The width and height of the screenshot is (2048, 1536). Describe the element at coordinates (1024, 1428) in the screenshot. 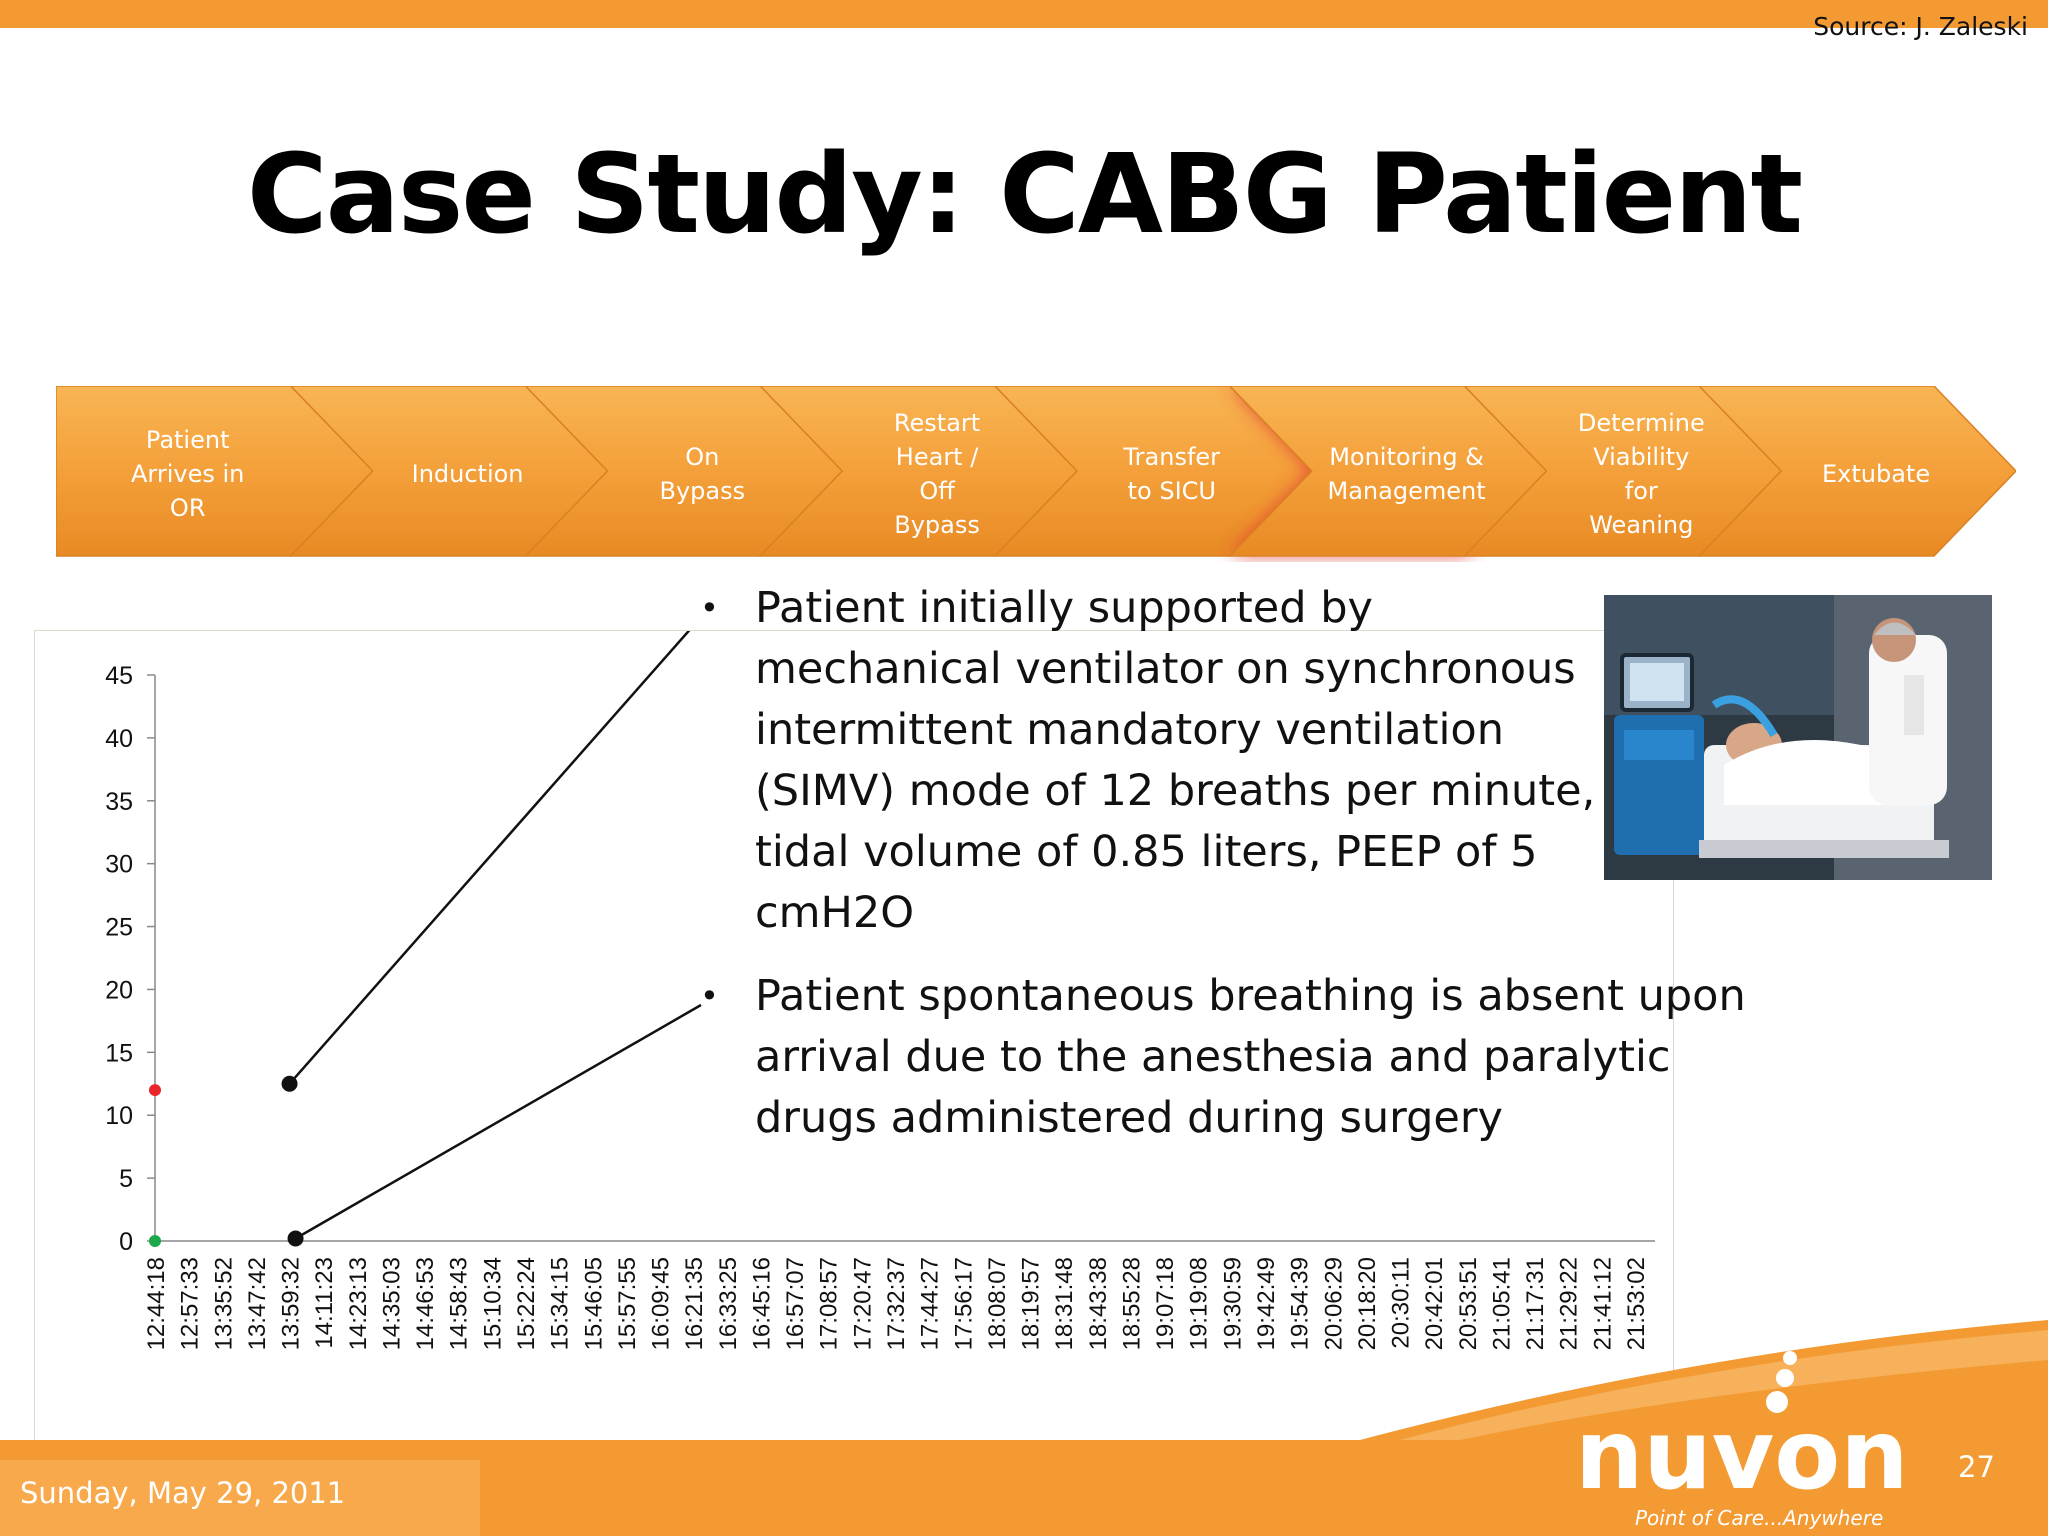

I see `footer-band` at that location.